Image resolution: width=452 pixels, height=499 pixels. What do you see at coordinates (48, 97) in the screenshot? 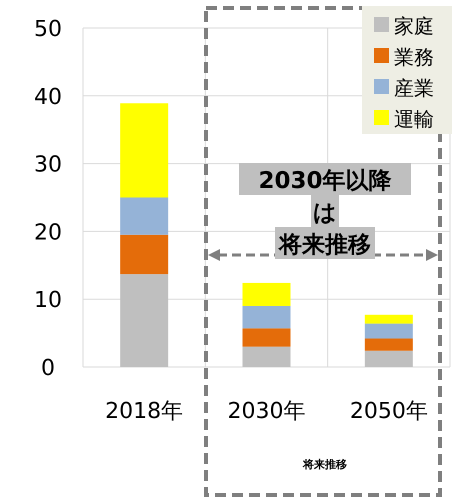
I see `y-tick-label: 40` at bounding box center [48, 97].